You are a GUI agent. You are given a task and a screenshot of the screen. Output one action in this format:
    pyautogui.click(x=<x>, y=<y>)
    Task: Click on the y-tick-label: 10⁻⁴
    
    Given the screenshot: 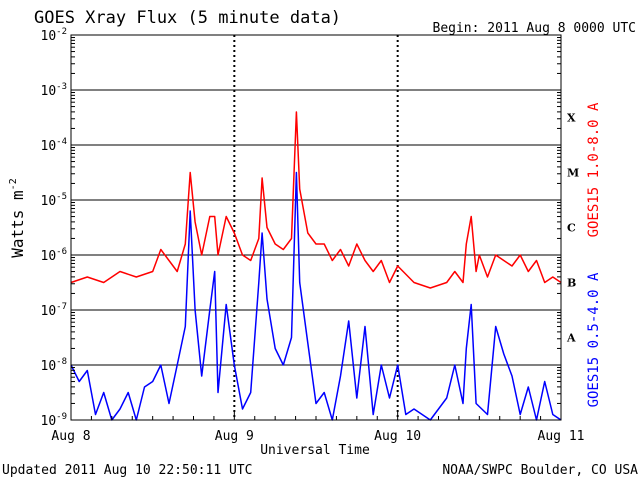 What is the action you would take?
    pyautogui.click(x=54, y=145)
    